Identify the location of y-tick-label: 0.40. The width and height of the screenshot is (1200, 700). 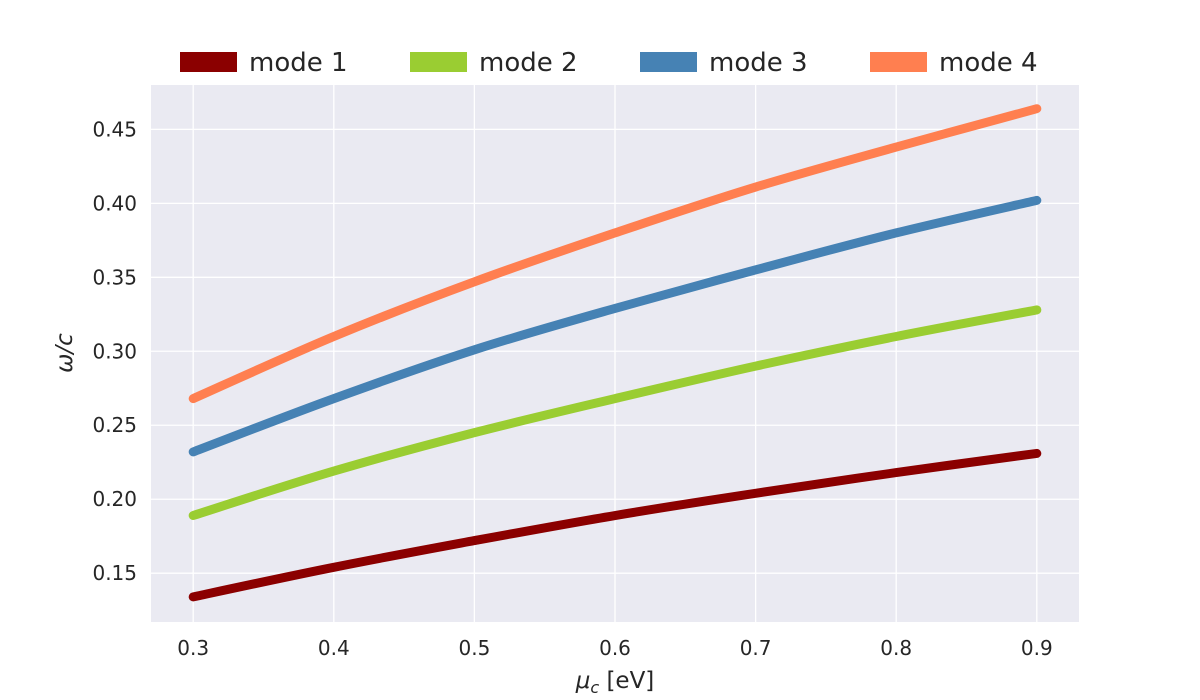
(114, 203).